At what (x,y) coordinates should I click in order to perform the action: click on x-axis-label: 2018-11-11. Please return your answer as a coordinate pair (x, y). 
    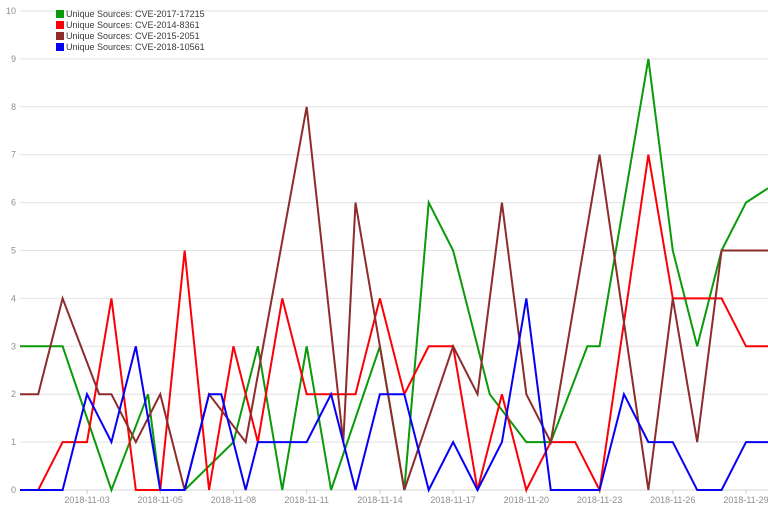
    Looking at the image, I should click on (306, 500).